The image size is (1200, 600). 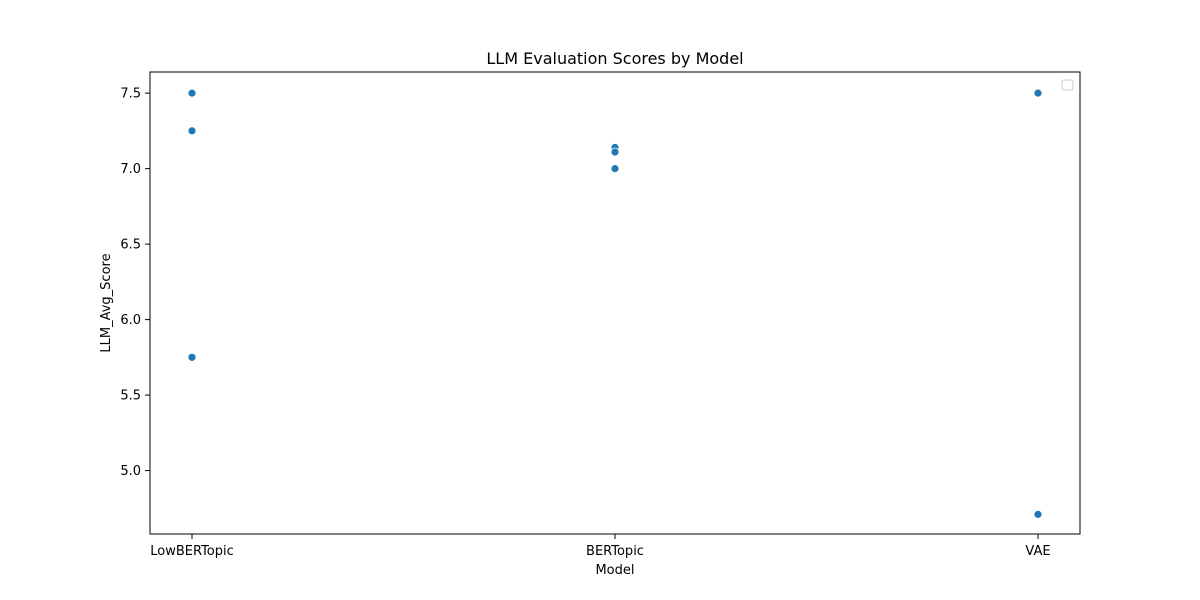 What do you see at coordinates (1037, 551) in the screenshot?
I see `x-tick-label: VAE` at bounding box center [1037, 551].